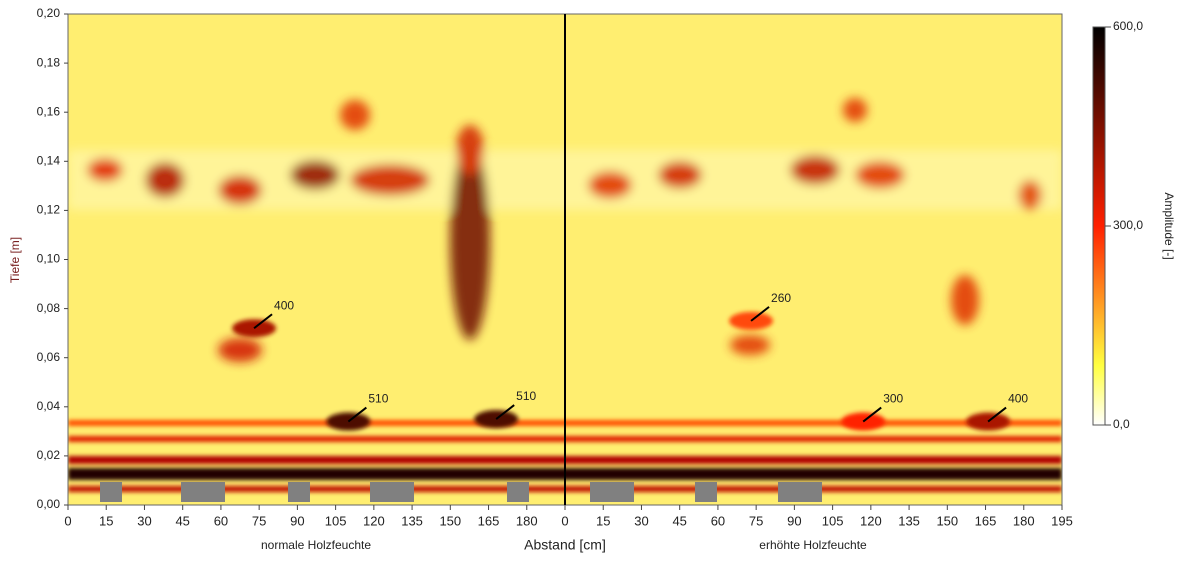  I want to click on colorbar-tick-label: 300,0, so click(1128, 225).